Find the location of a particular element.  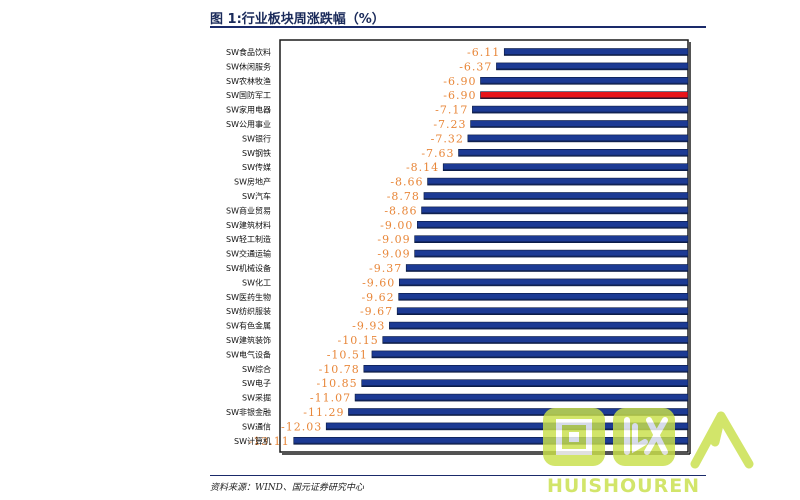

category-label: SW建筑材料 is located at coordinates (248, 225).